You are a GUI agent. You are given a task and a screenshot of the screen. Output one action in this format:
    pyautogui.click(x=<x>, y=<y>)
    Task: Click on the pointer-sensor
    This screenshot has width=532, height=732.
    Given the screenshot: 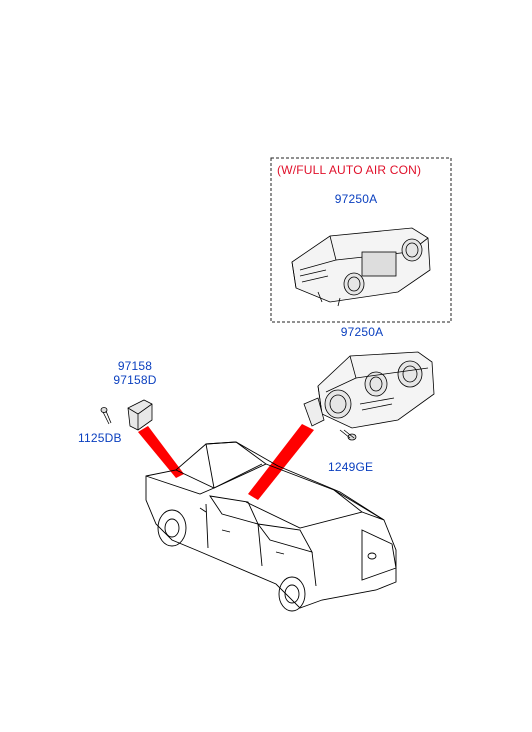 What is the action you would take?
    pyautogui.click(x=161, y=452)
    